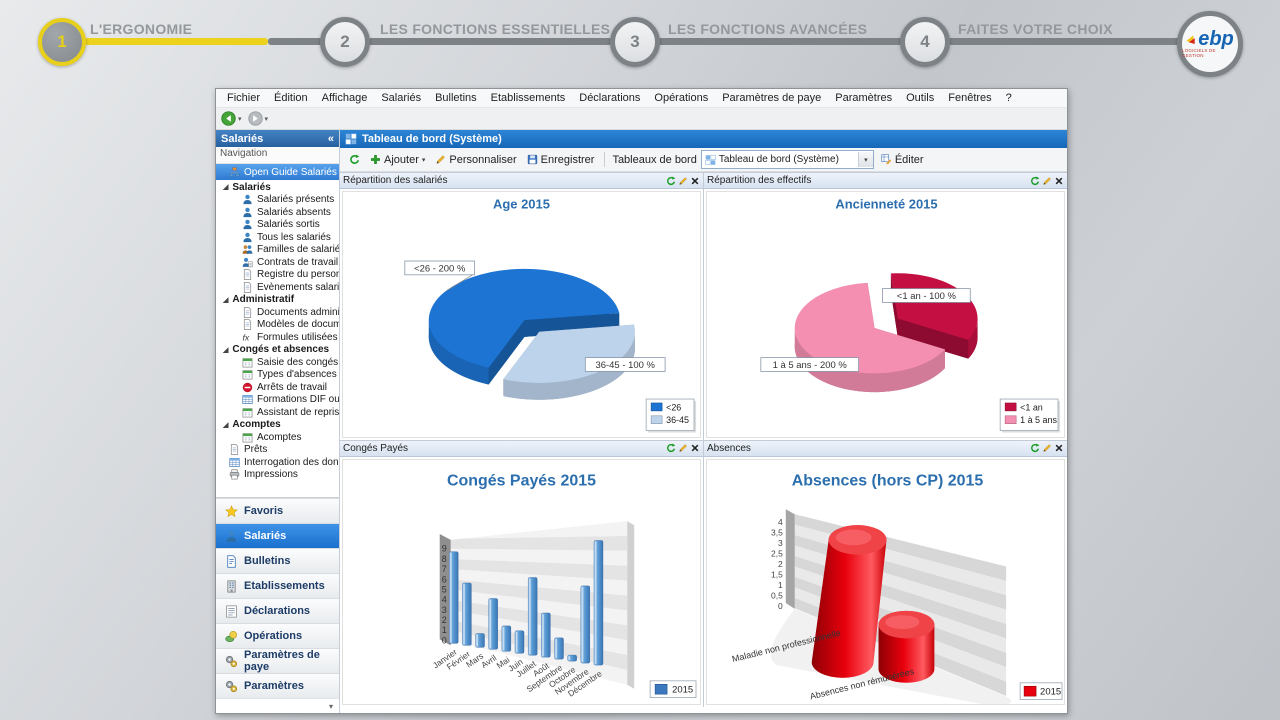 This screenshot has width=1280, height=720. Describe the element at coordinates (444, 569) in the screenshot. I see `svg-text: 7` at that location.